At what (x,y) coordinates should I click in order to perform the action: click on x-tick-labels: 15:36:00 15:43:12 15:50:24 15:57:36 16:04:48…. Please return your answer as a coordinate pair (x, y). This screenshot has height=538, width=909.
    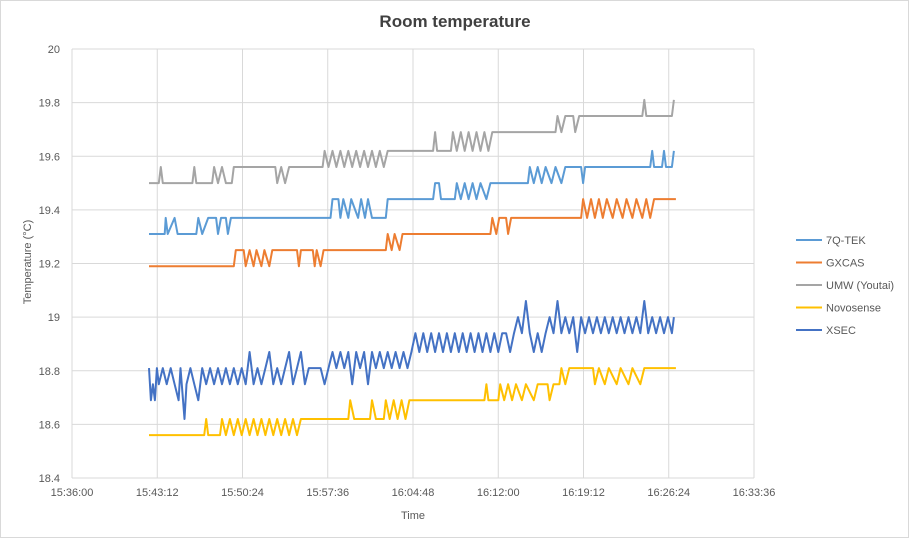
    Looking at the image, I should click on (413, 493).